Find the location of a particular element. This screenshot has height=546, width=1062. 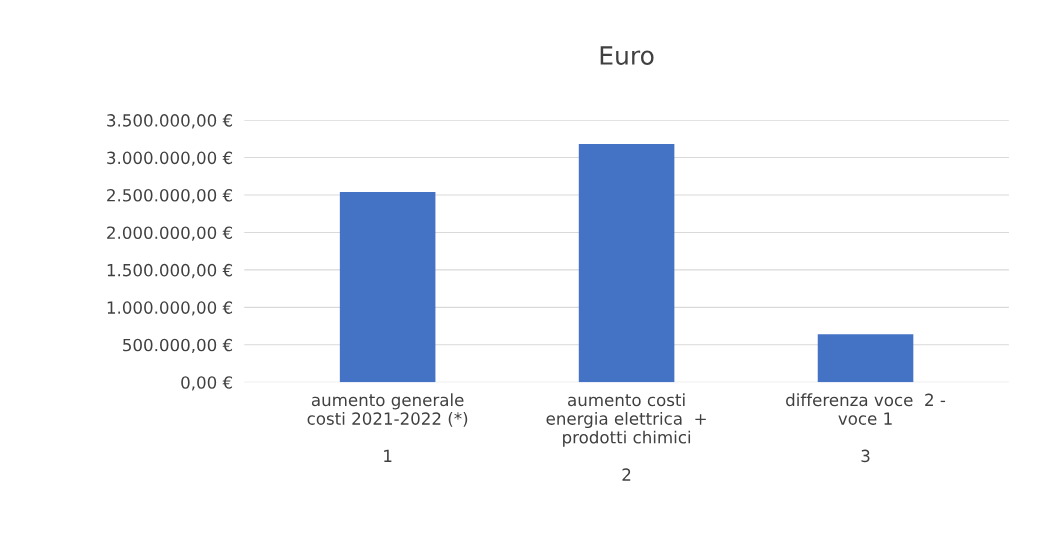

y-tick-label: 3.500.000,00 € is located at coordinates (170, 121).